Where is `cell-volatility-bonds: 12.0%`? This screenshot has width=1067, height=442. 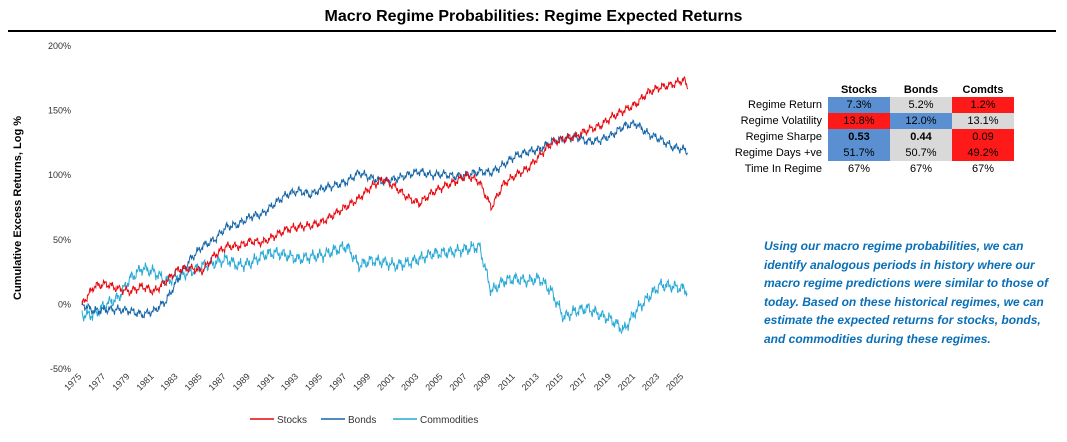 cell-volatility-bonds: 12.0% is located at coordinates (921, 121).